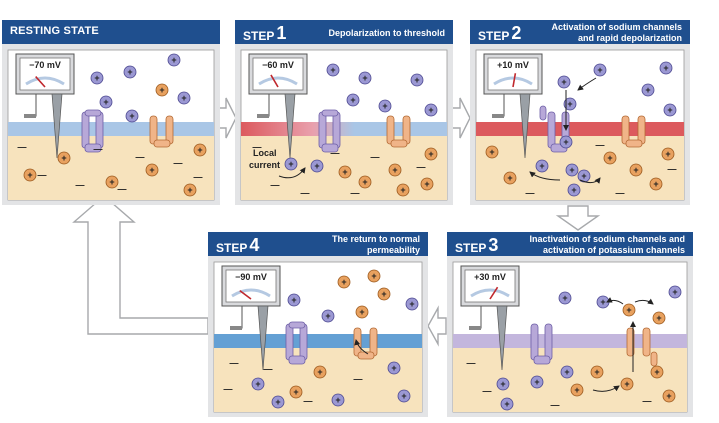 This screenshot has width=719, height=423. I want to click on voltage-reading: +10 mV, so click(513, 65).